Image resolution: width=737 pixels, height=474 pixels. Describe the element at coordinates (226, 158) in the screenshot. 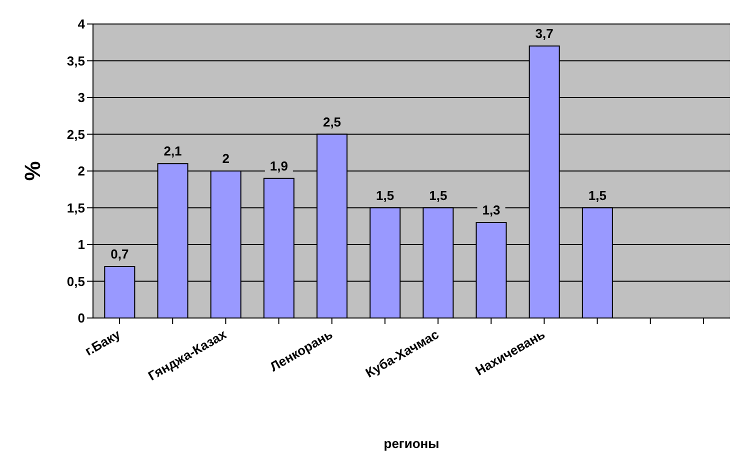

I see `data-label: 2` at that location.